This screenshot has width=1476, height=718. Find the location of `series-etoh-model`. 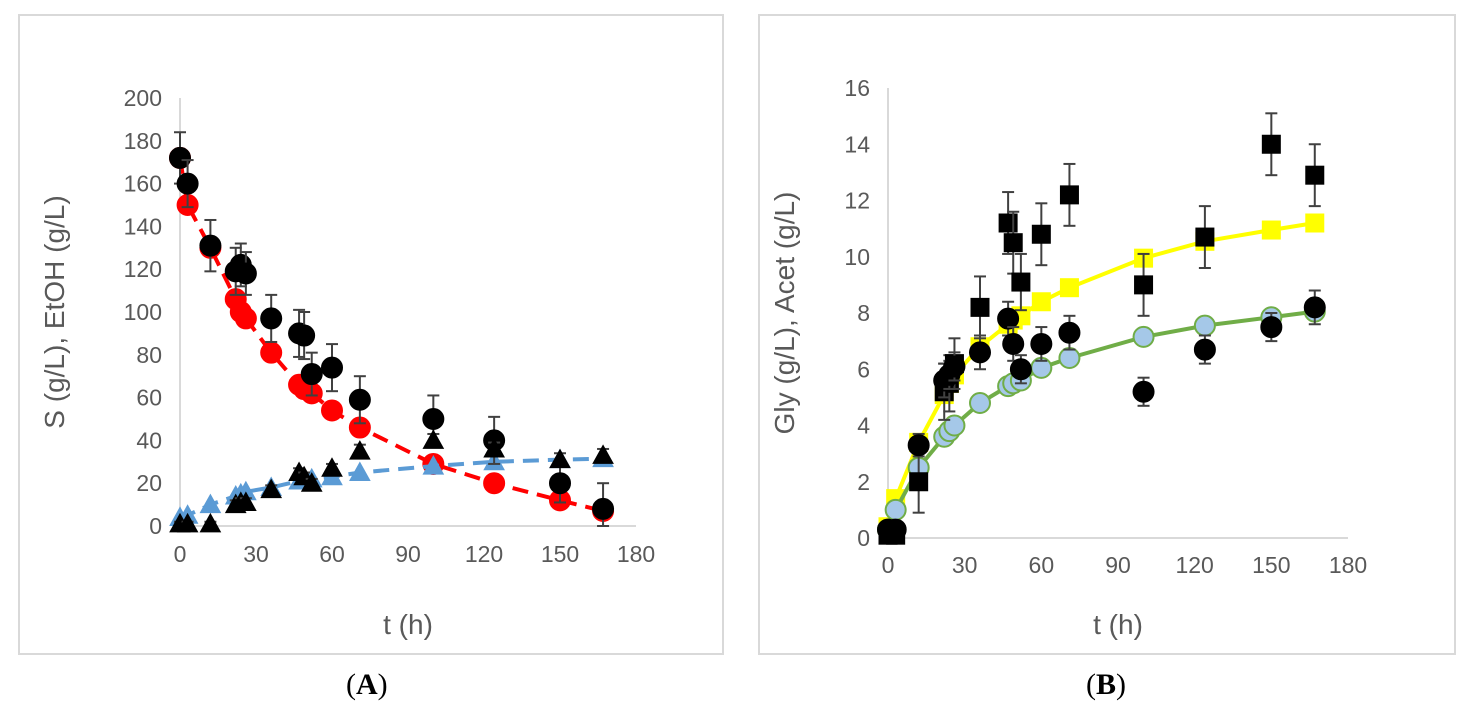

series-etoh-model is located at coordinates (391, 486).